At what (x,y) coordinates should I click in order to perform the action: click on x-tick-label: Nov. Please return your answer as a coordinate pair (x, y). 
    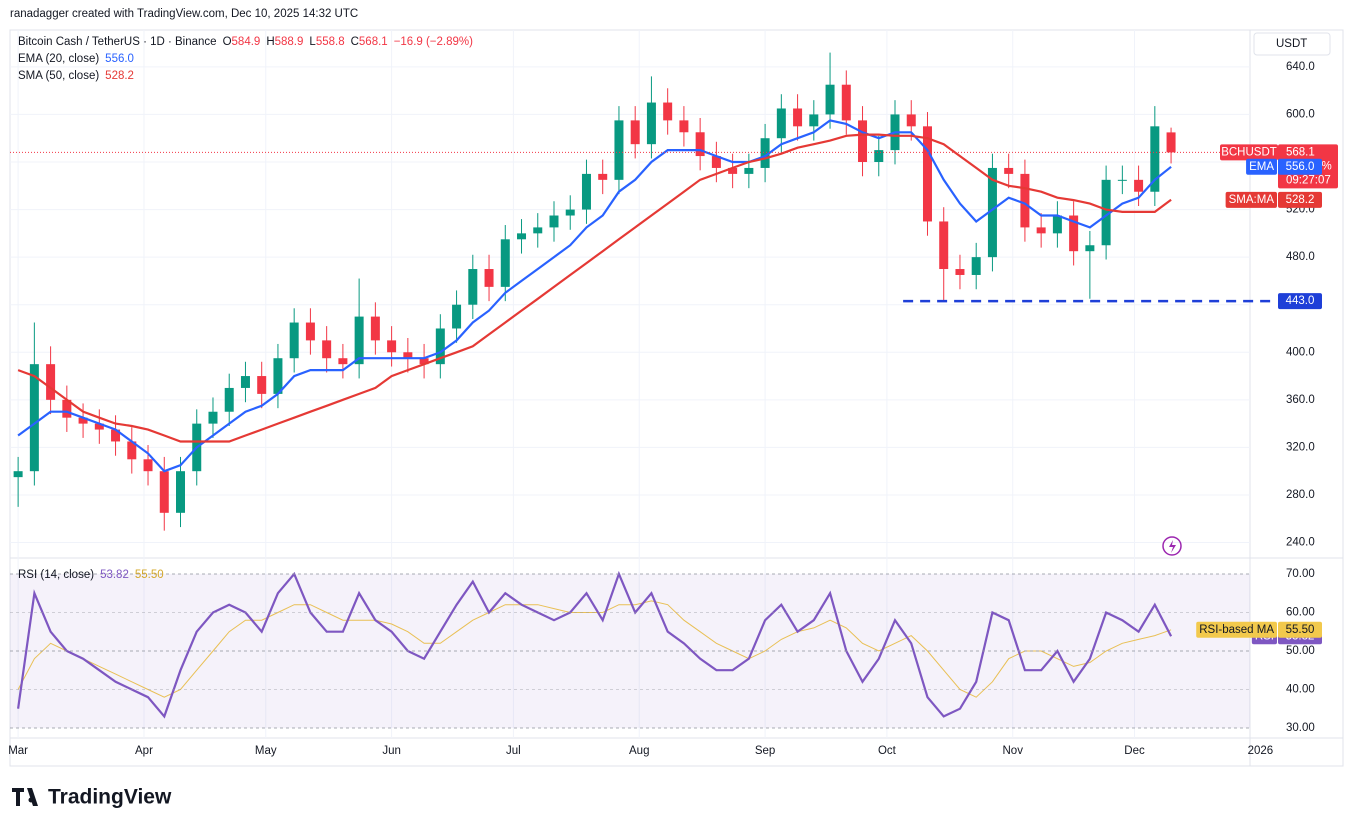
    Looking at the image, I should click on (1013, 751).